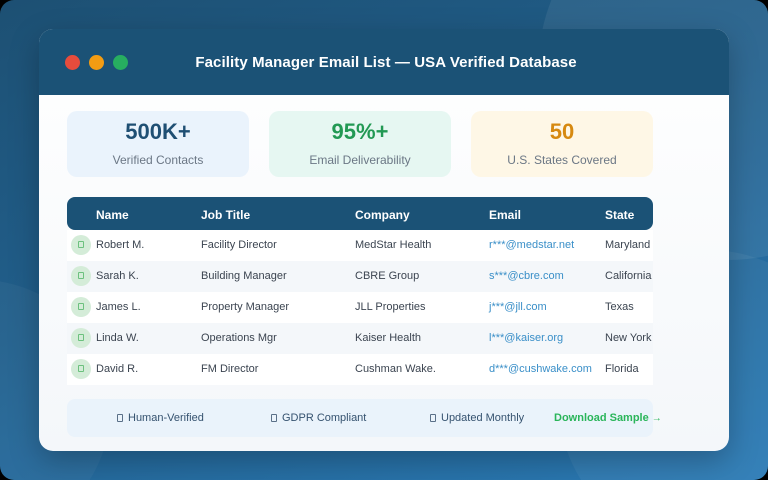 This screenshot has width=768, height=480. What do you see at coordinates (112, 215) in the screenshot?
I see `column-header-name: Name` at bounding box center [112, 215].